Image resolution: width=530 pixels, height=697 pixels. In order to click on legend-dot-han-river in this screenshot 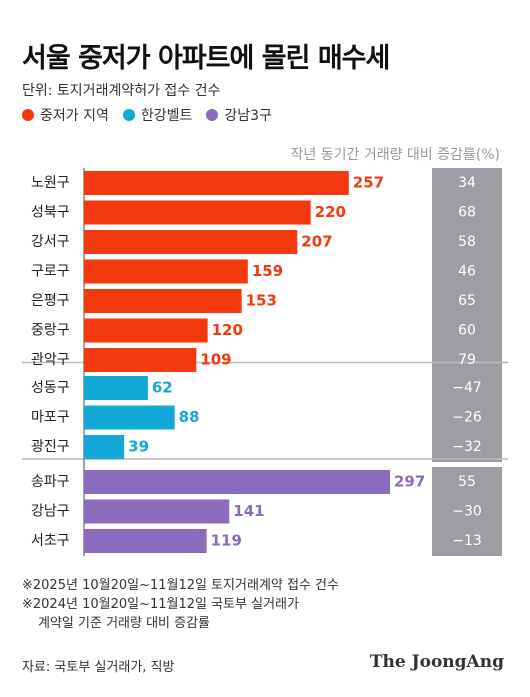, I will do `click(128, 115)`.